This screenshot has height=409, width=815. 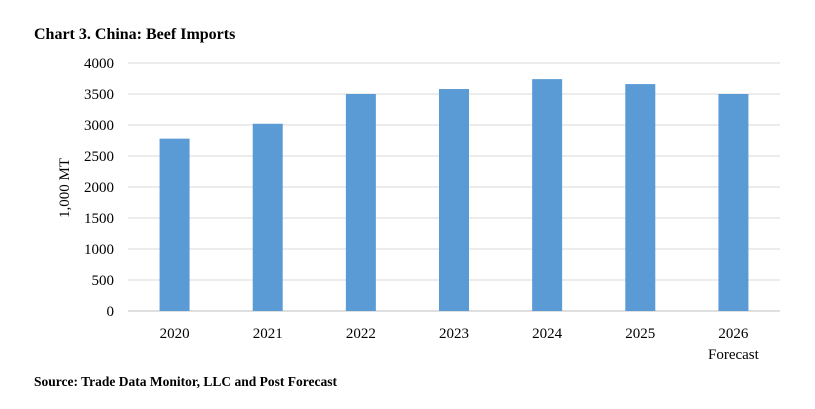 What do you see at coordinates (547, 195) in the screenshot?
I see `bar-2024` at bounding box center [547, 195].